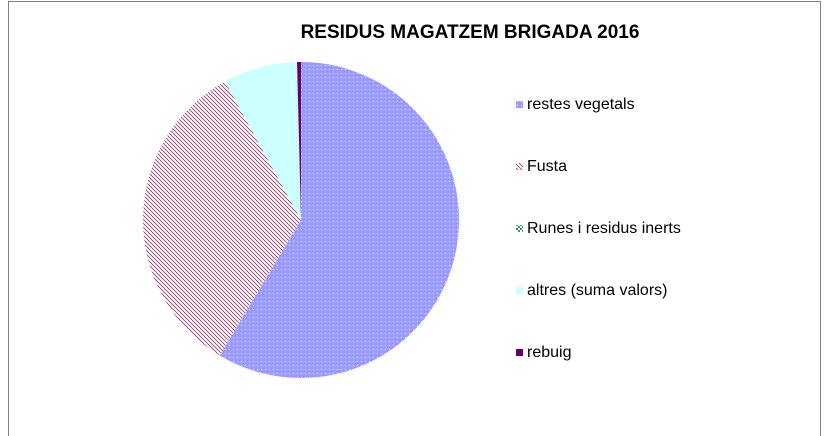  I want to click on legend-label: Runes i residus inerts, so click(604, 228).